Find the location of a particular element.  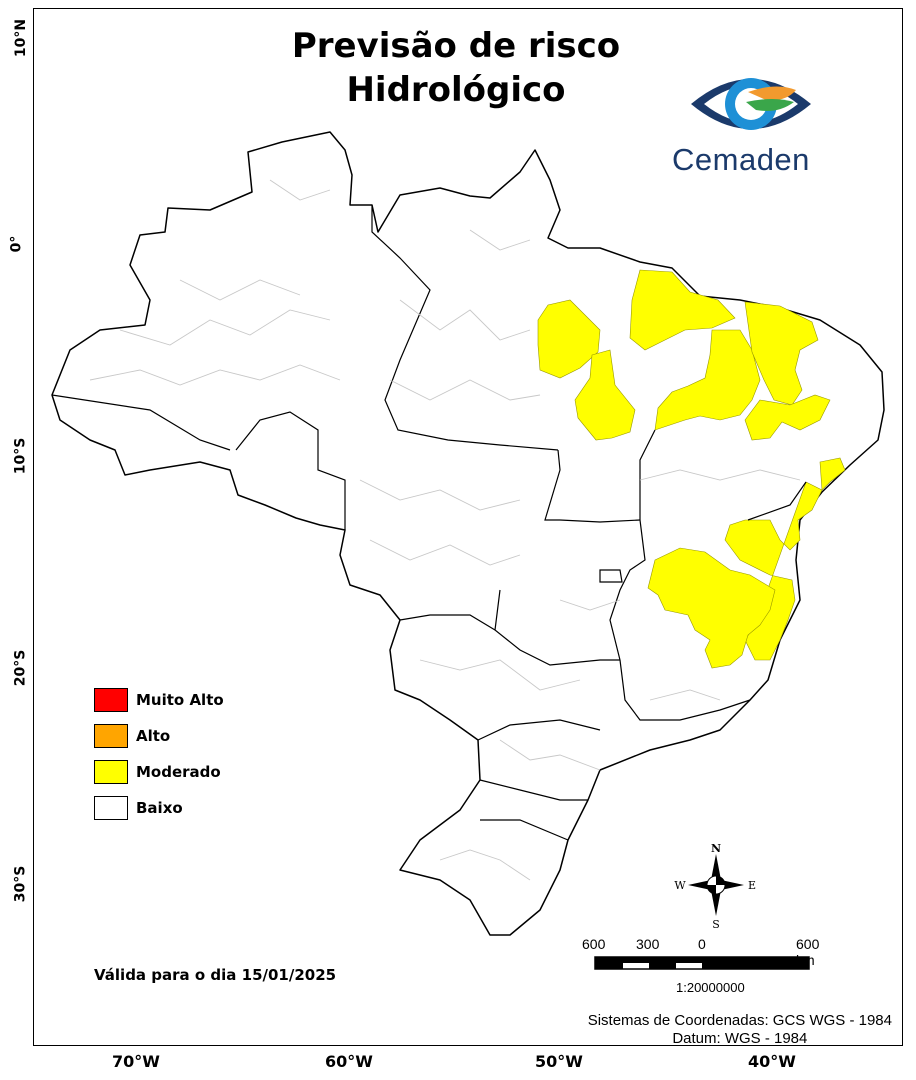

legend-item-alto: Alto is located at coordinates (159, 736).